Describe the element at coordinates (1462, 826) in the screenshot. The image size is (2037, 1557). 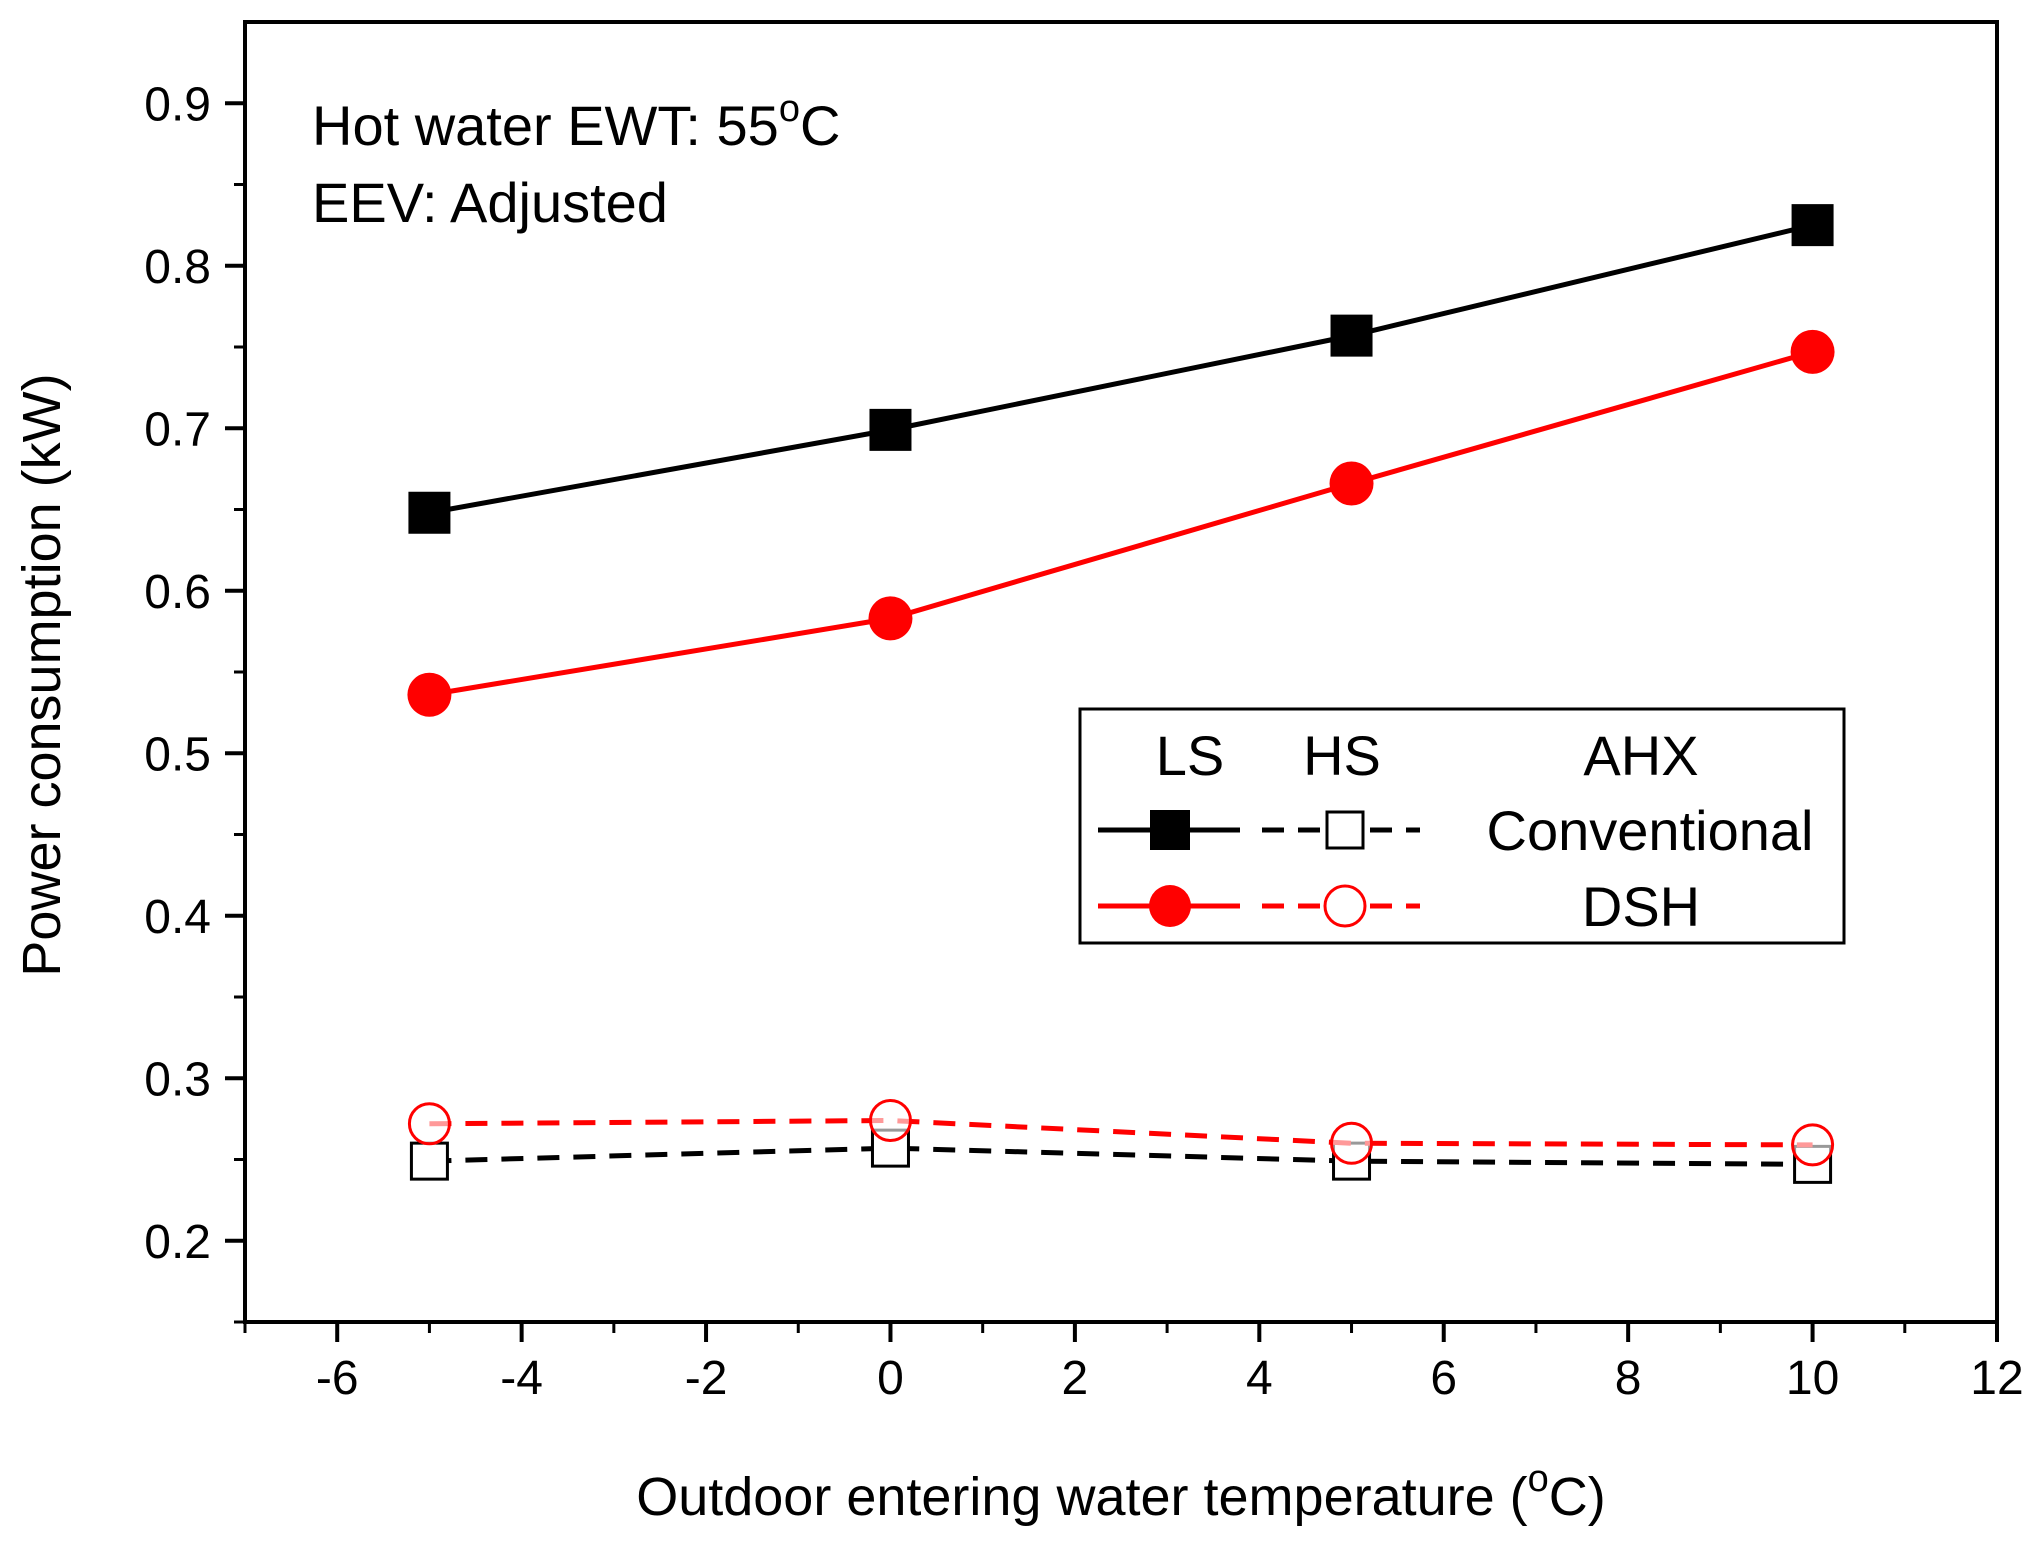
I see `legend: LS HS AHX Conventional DSH` at that location.